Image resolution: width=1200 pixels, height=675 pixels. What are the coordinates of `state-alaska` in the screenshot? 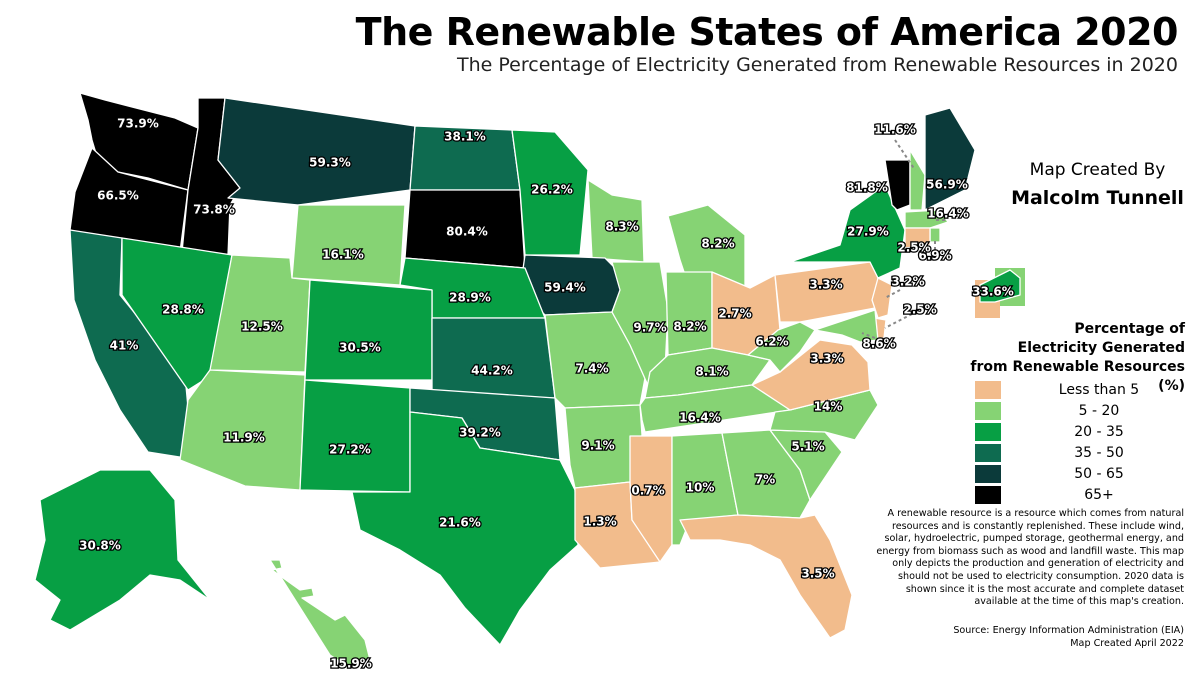 It's located at (122, 550).